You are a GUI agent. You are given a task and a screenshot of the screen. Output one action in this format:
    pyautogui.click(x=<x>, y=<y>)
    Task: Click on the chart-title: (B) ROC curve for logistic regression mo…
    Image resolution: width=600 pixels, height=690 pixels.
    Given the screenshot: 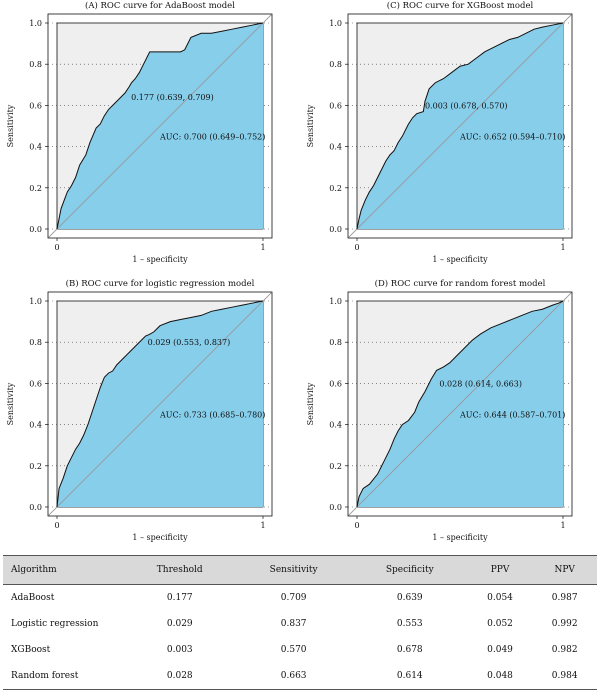 What is the action you would take?
    pyautogui.click(x=160, y=283)
    